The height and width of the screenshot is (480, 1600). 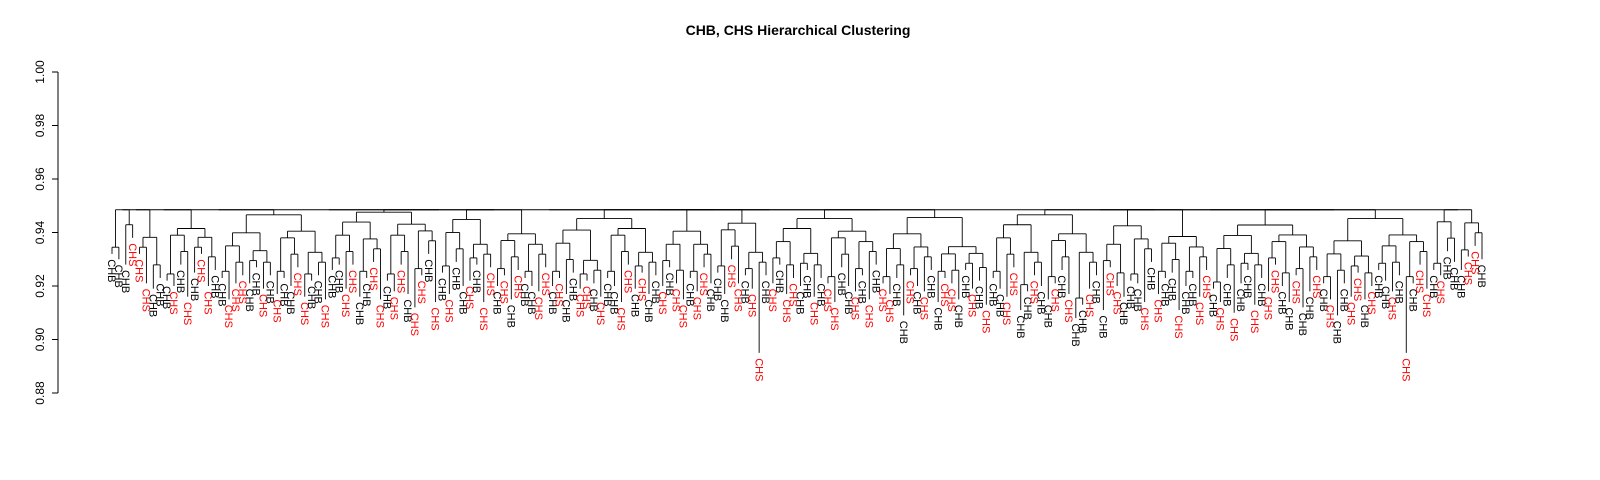 What do you see at coordinates (798, 30) in the screenshot?
I see `chart-title: CHB, CHS Hierarchical Clustering` at bounding box center [798, 30].